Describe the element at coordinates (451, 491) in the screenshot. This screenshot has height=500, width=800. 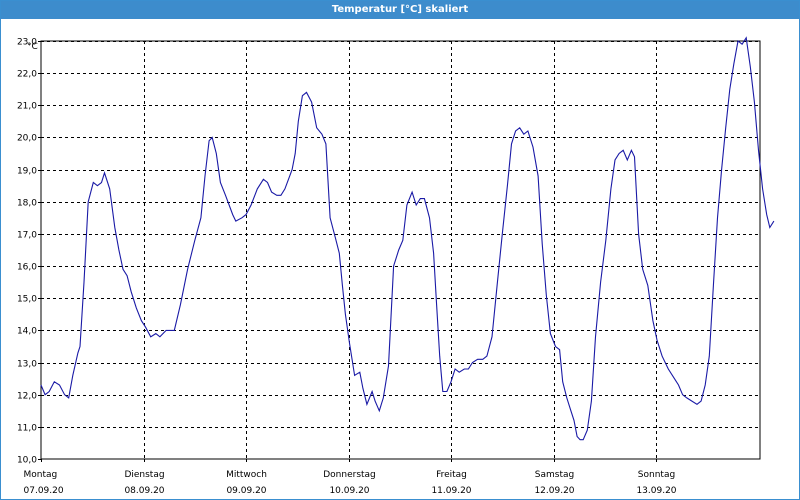
I see `x-tick-date-label: 11.09.20` at that location.